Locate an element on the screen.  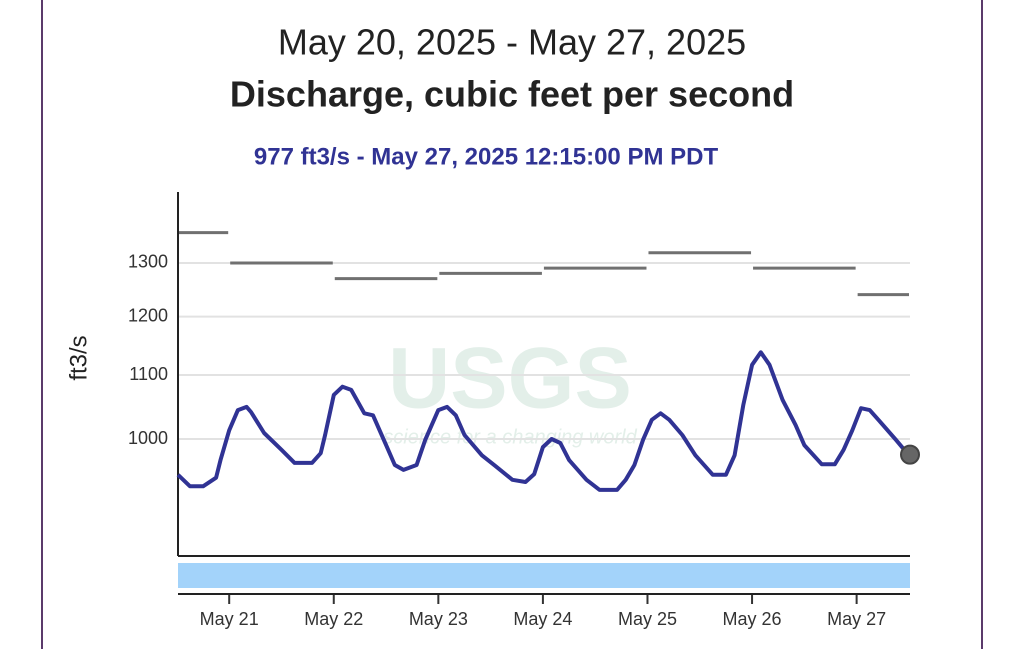
x-tick-label: May 22 is located at coordinates (333, 619).